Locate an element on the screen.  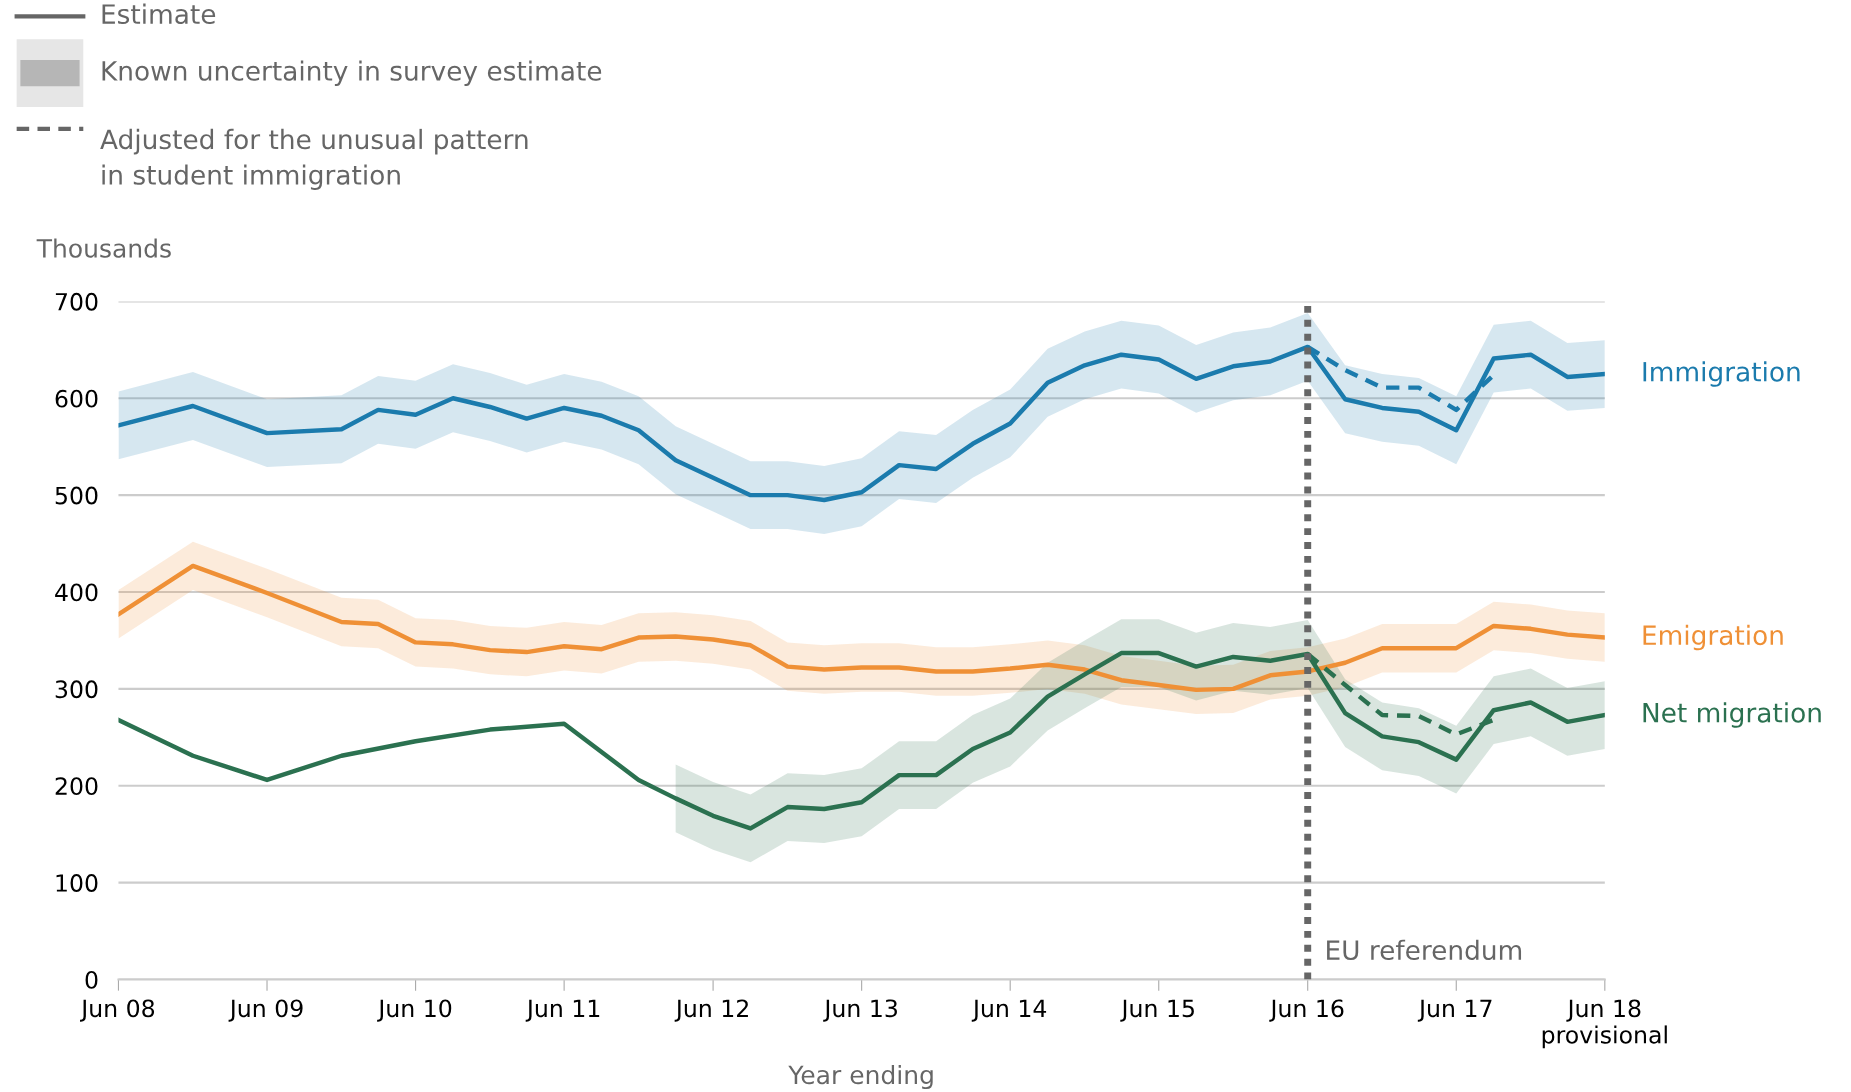
text: Estimate is located at coordinates (159, 14).